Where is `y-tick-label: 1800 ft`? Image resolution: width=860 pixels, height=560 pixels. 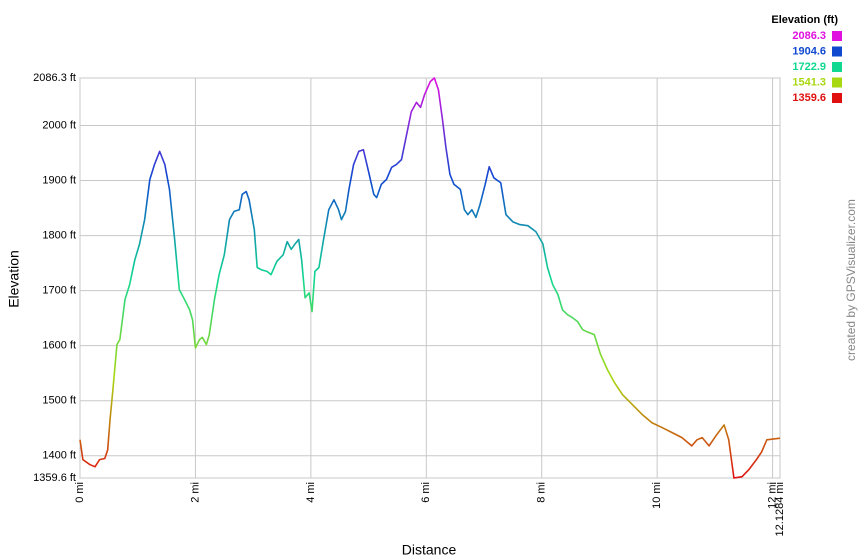
y-tick-label: 1800 ft is located at coordinates (59, 235).